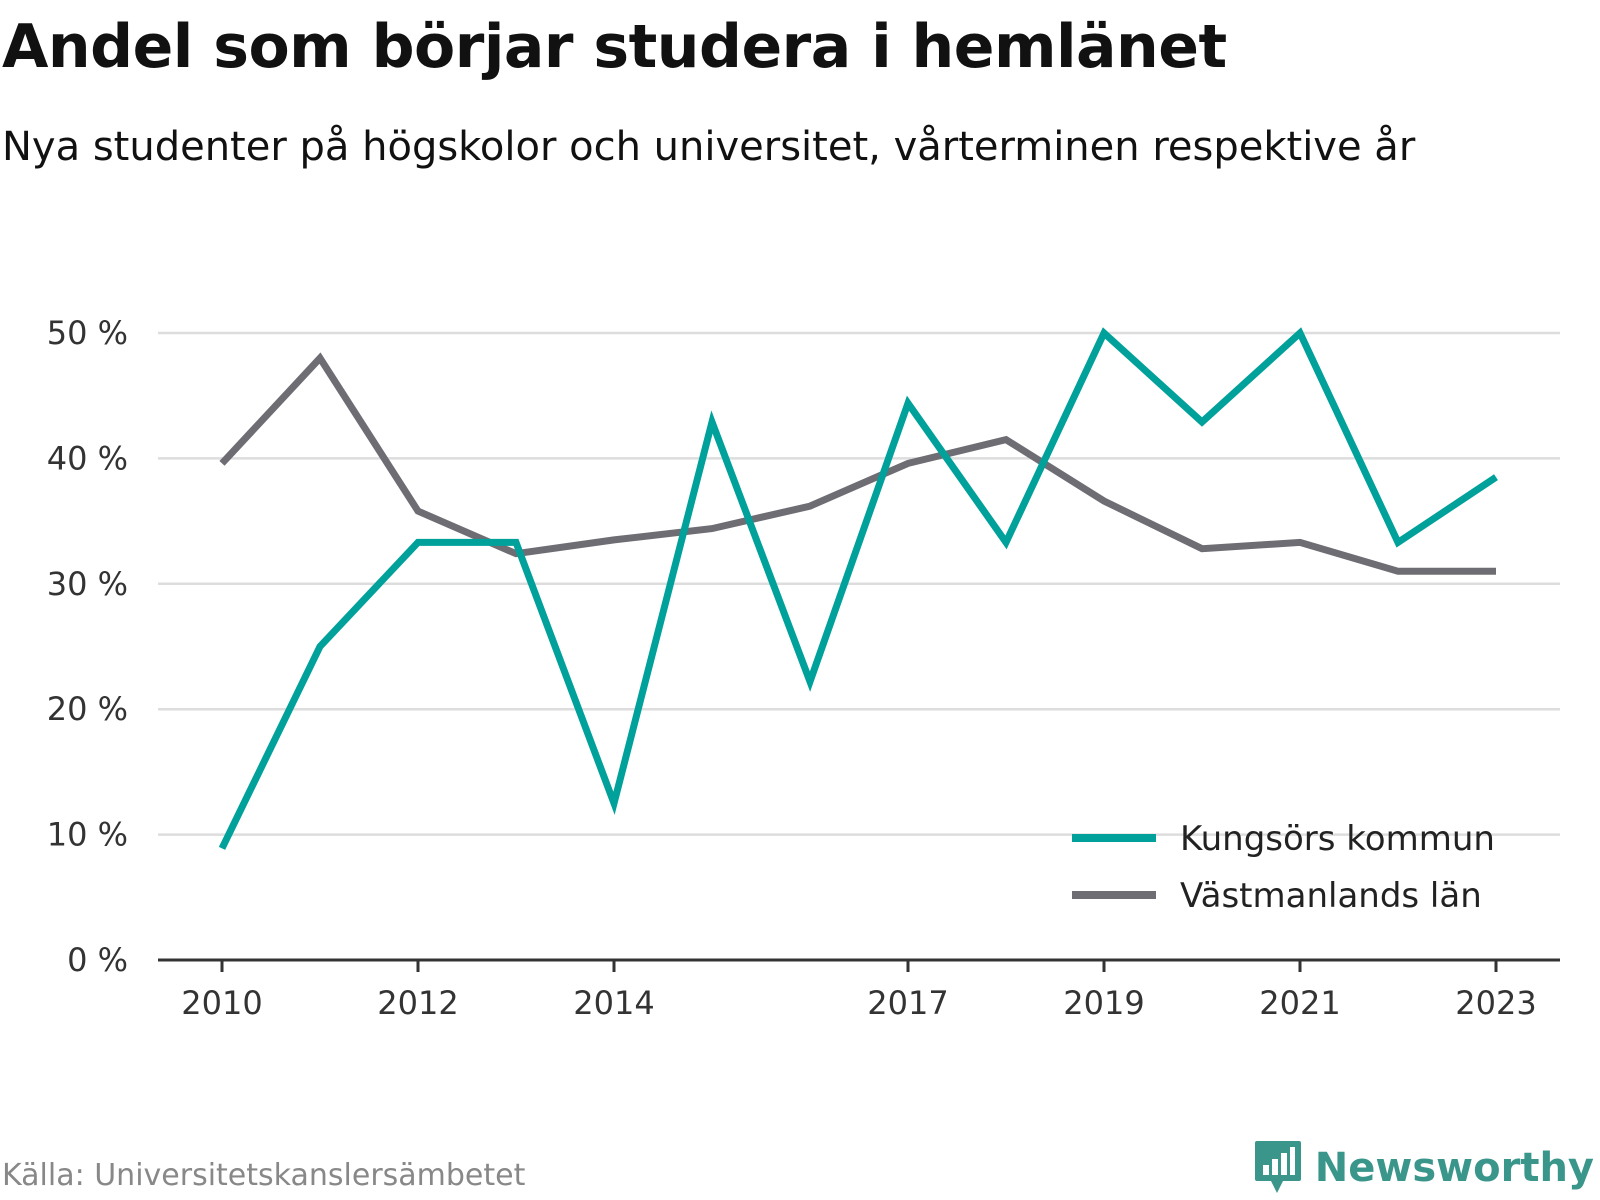 The width and height of the screenshot is (1600, 1200). I want to click on x-tick-label: 2019, so click(1103, 1003).